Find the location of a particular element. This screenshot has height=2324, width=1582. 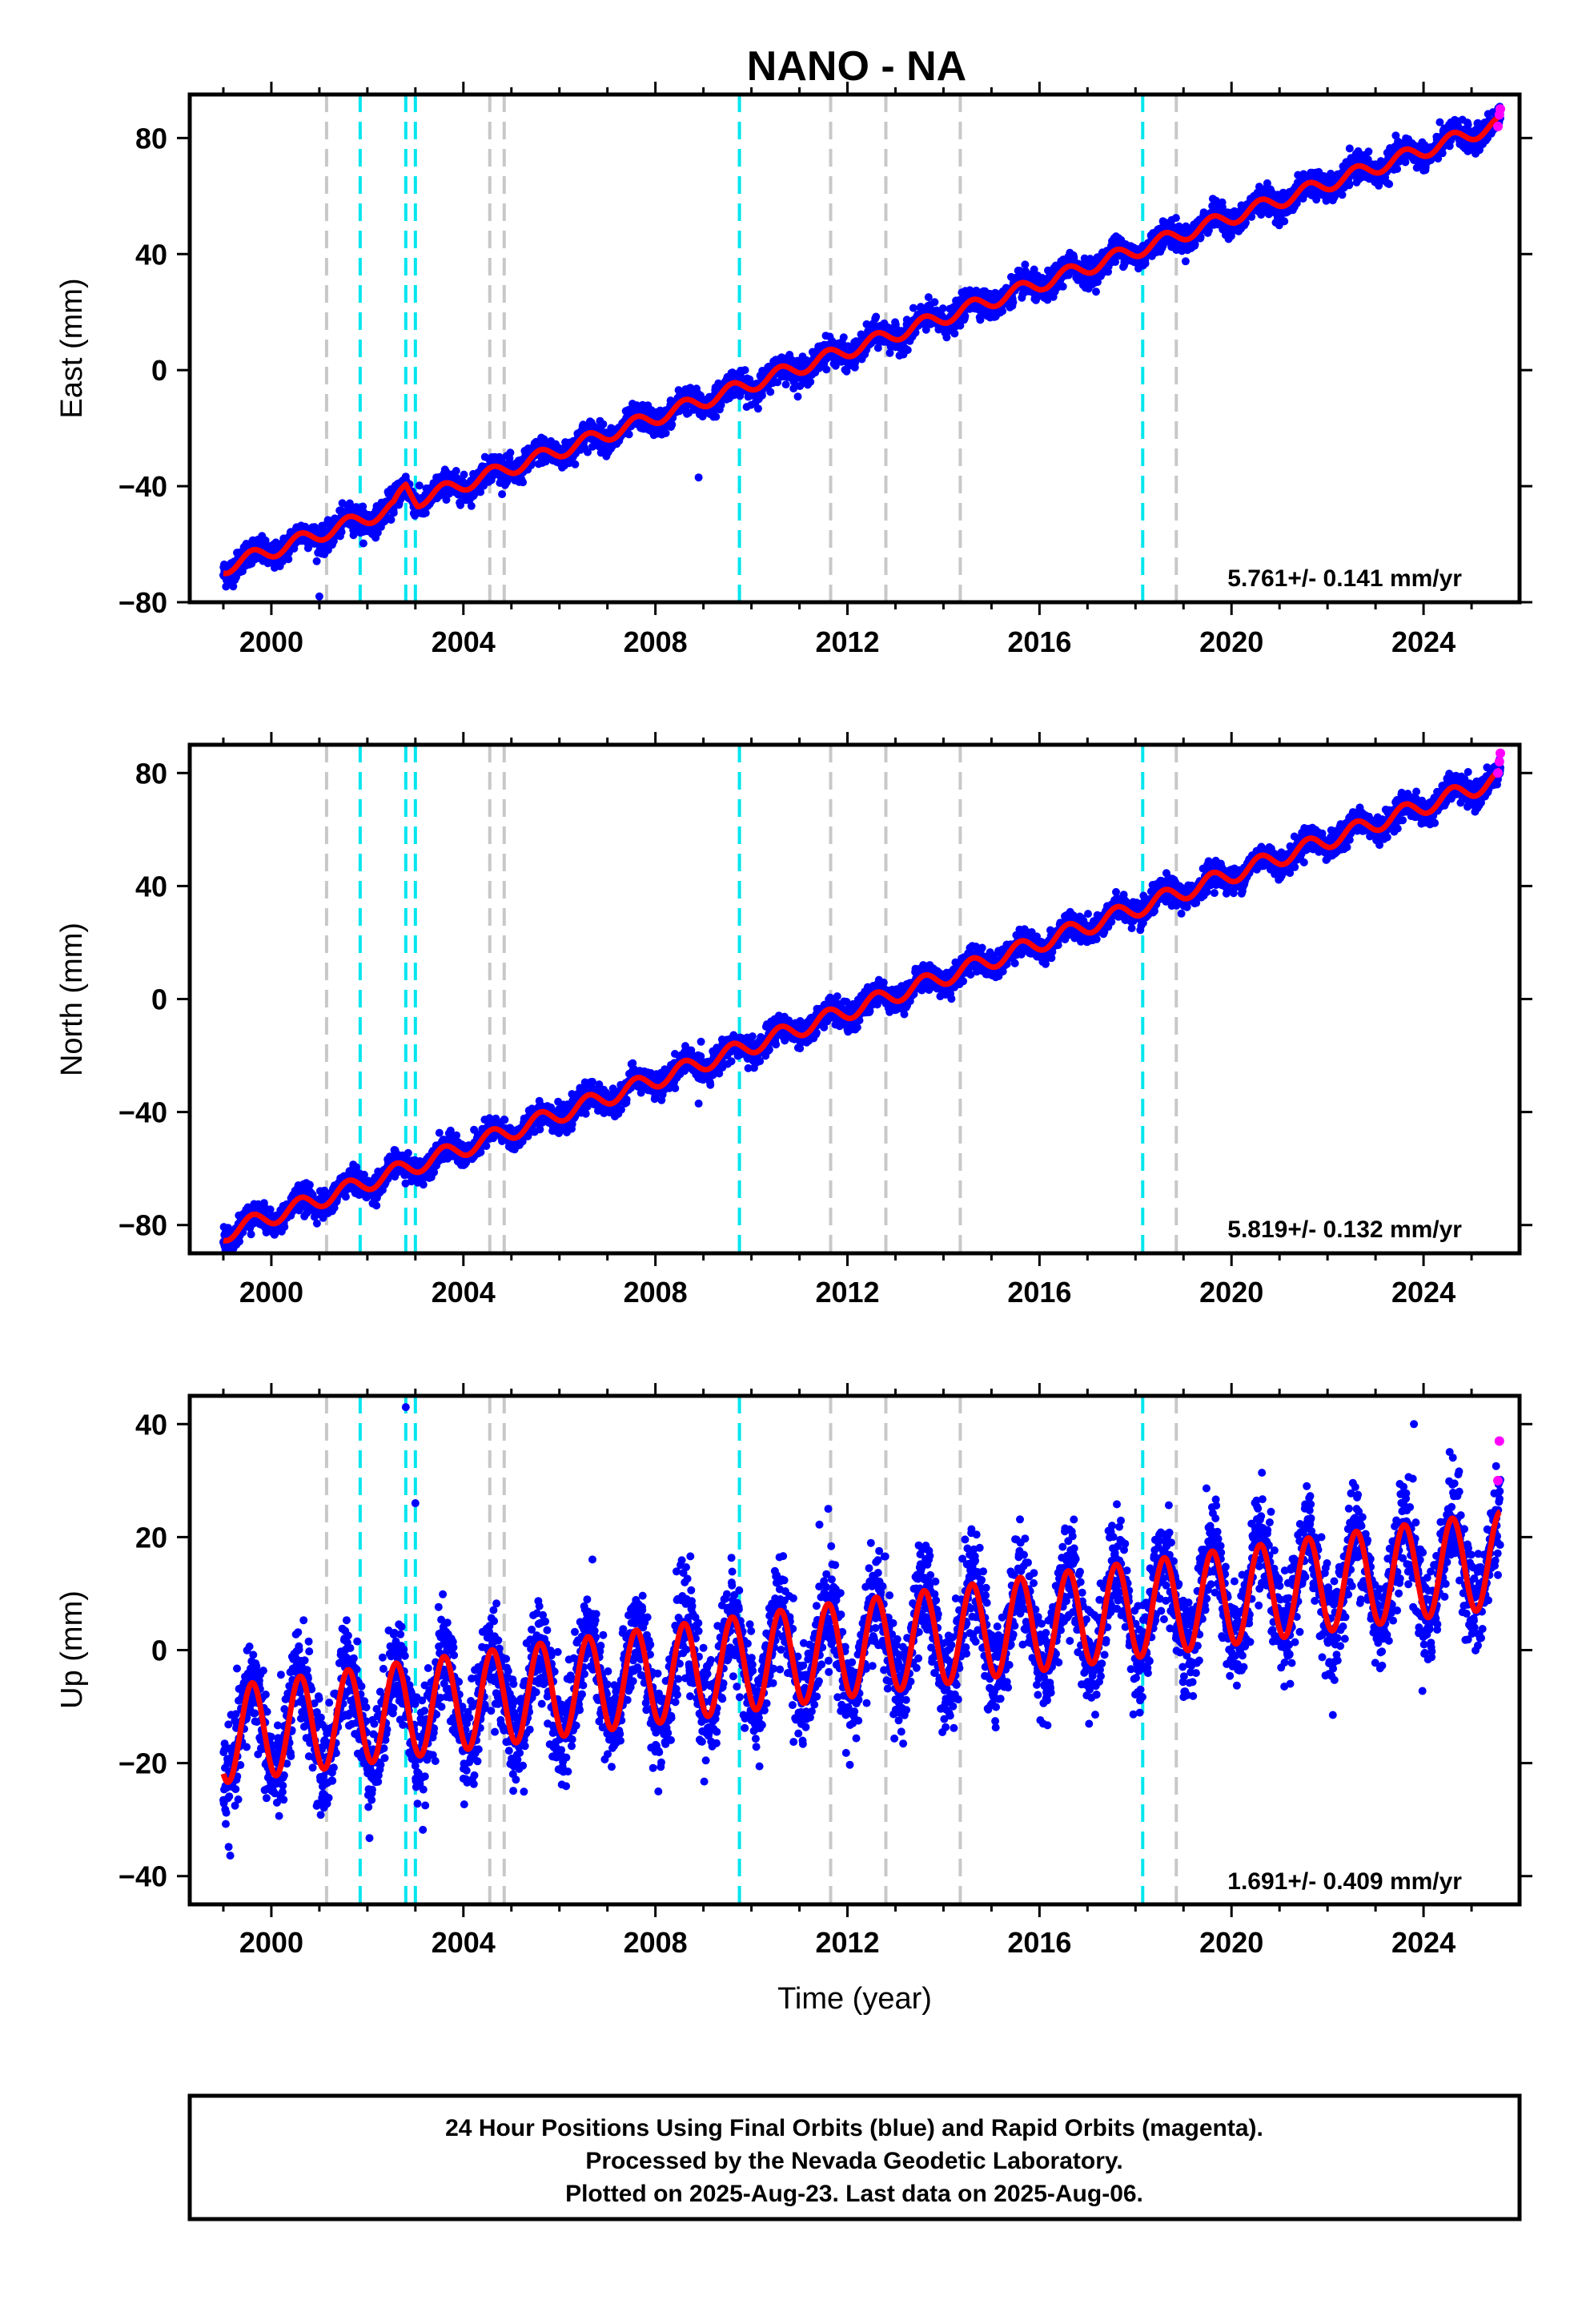

x-tick-label: 2008 is located at coordinates (656, 641).